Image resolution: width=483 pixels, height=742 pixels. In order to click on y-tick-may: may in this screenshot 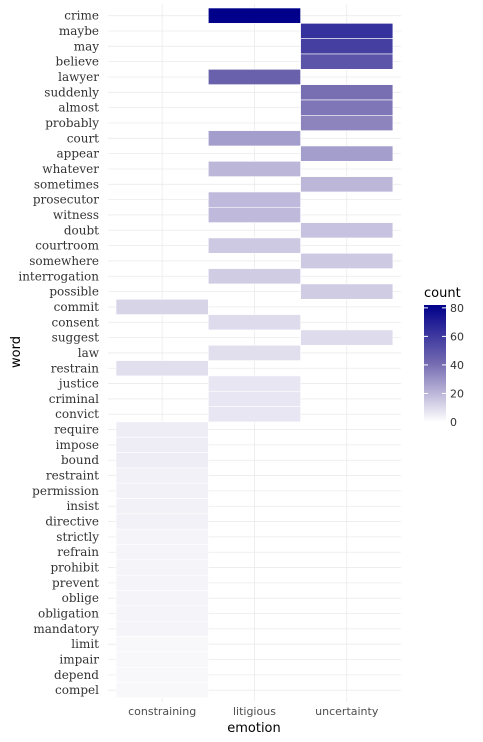, I will do `click(87, 46)`.